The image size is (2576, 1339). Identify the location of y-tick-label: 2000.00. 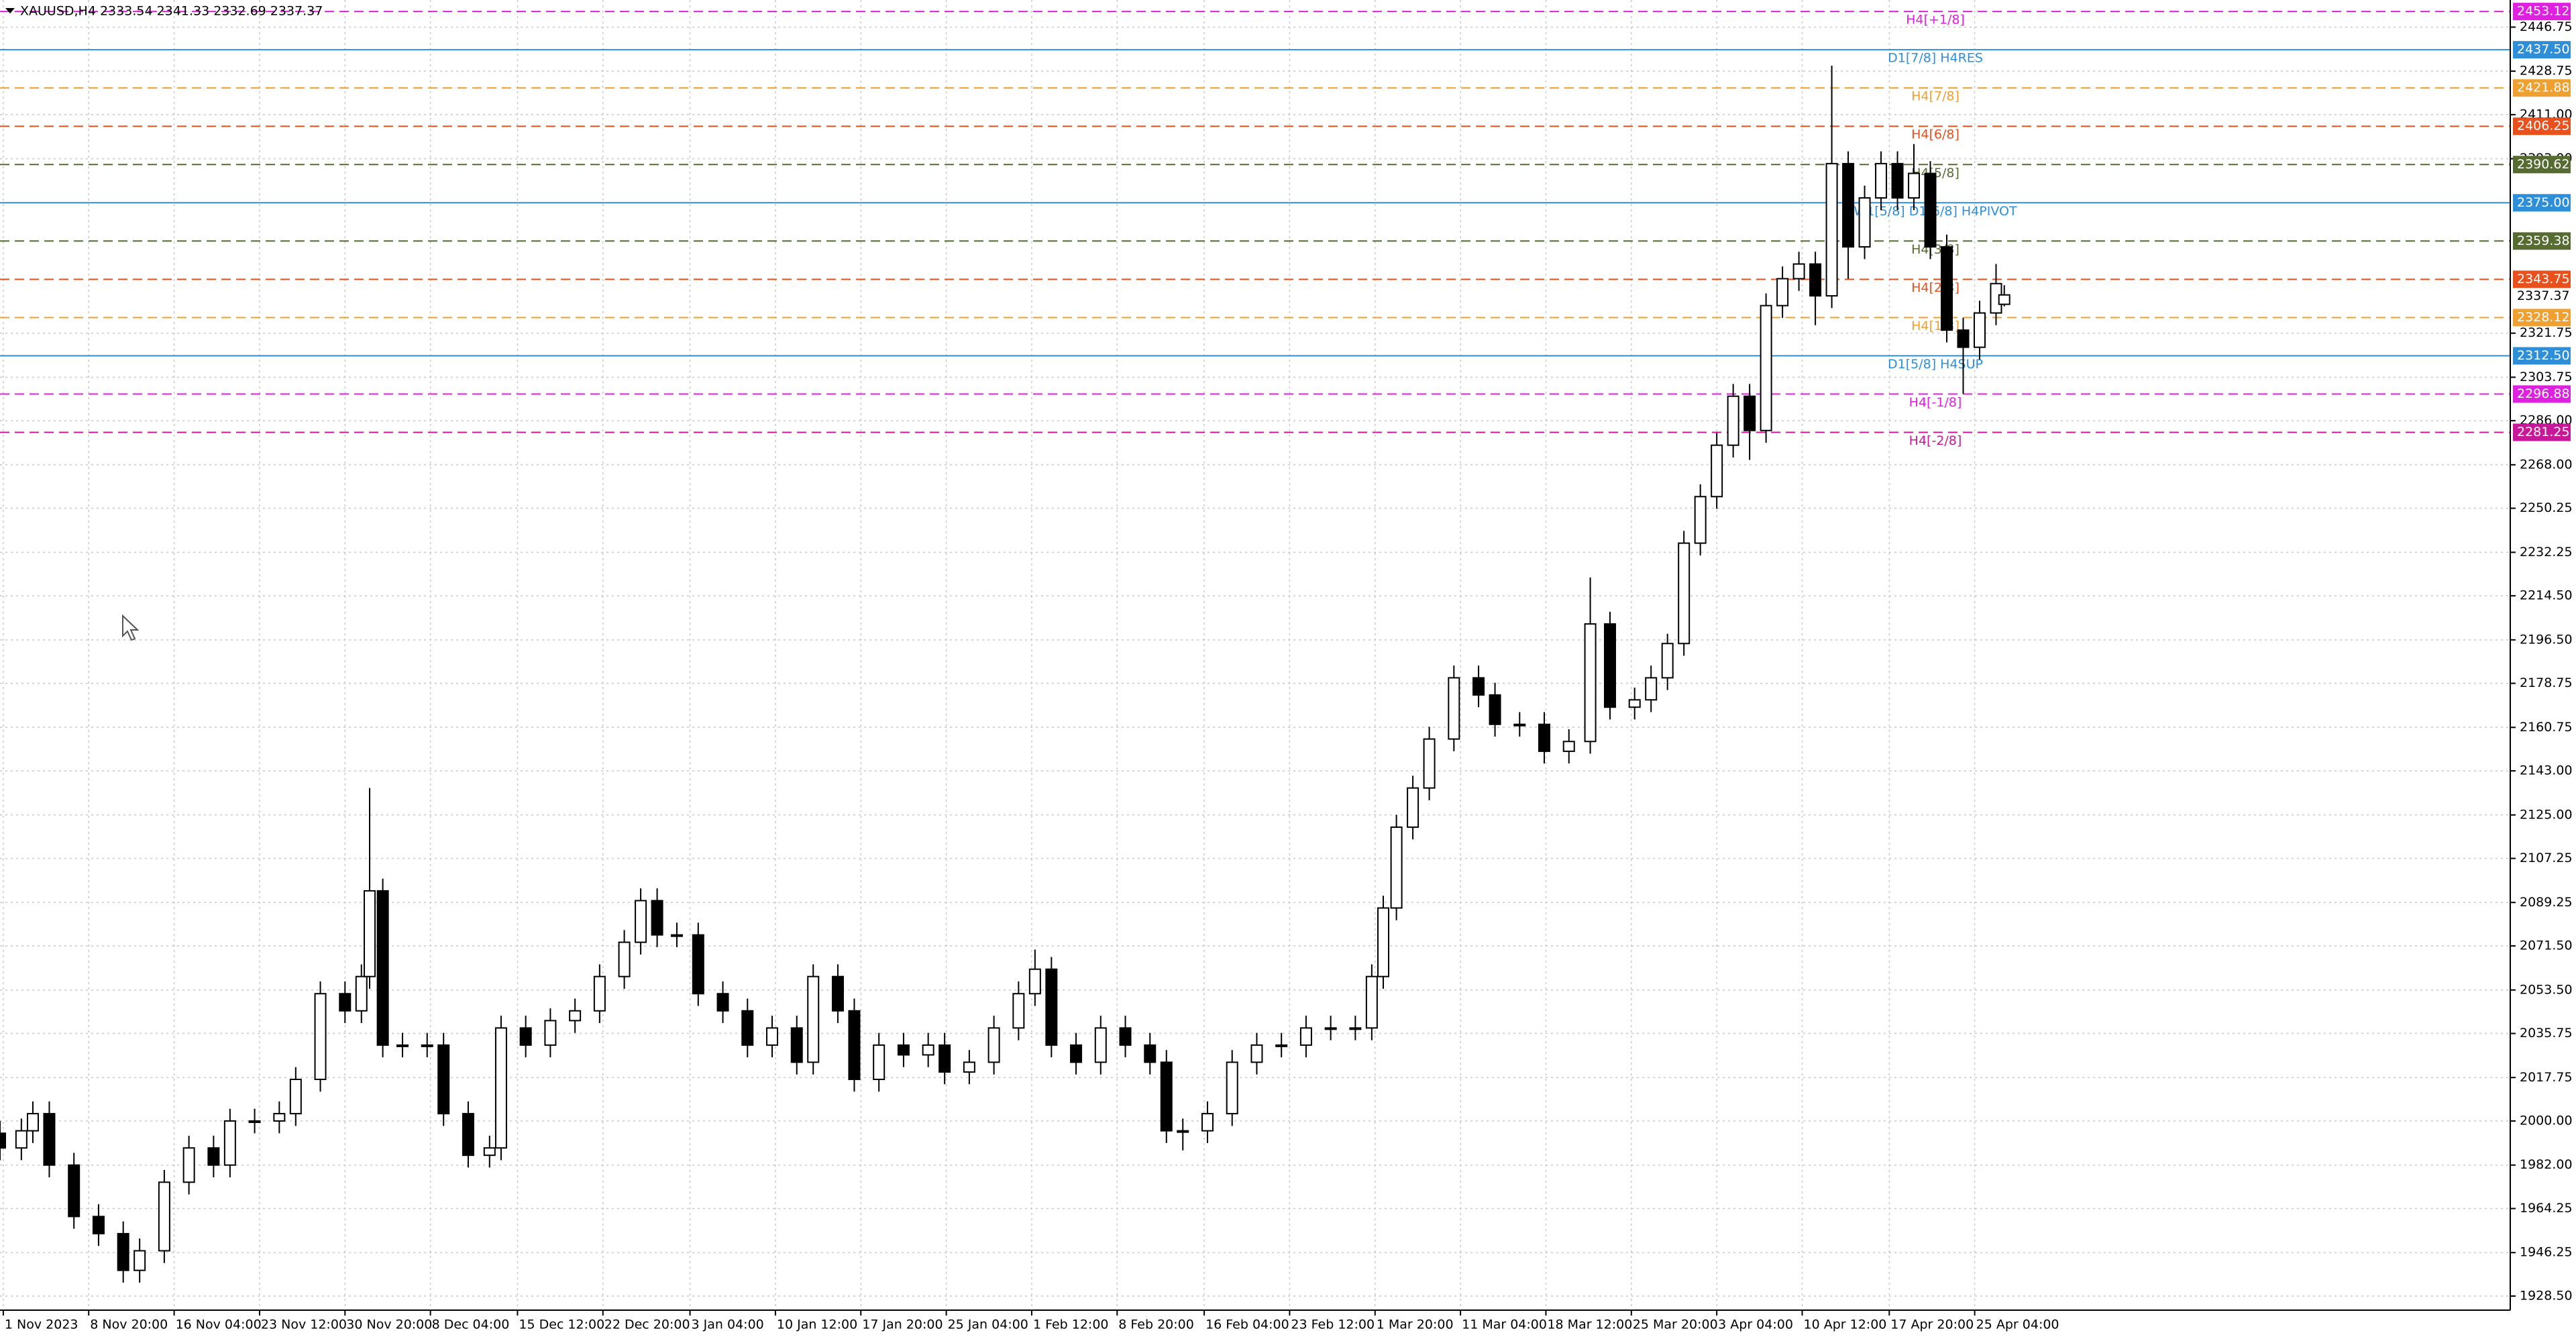
(2546, 1121).